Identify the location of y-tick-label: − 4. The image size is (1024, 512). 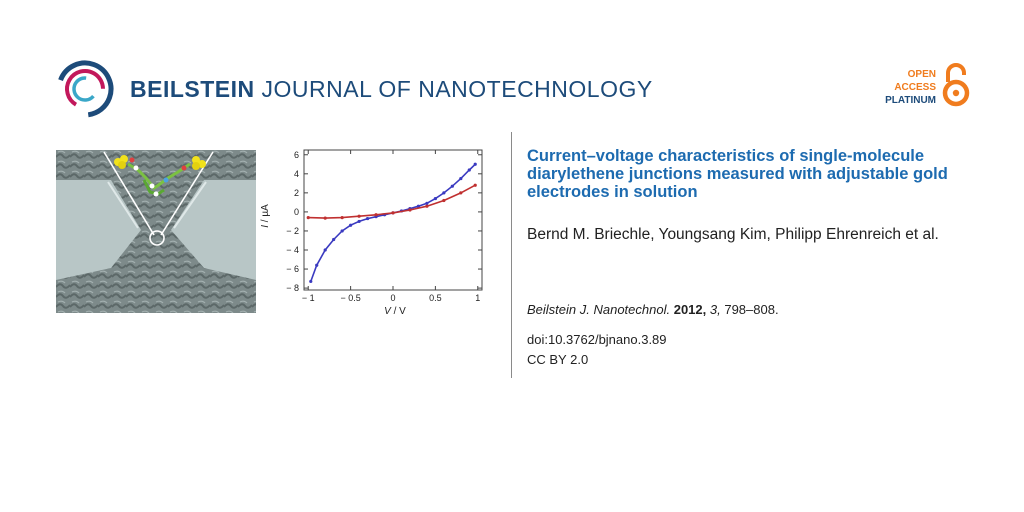
(292, 250).